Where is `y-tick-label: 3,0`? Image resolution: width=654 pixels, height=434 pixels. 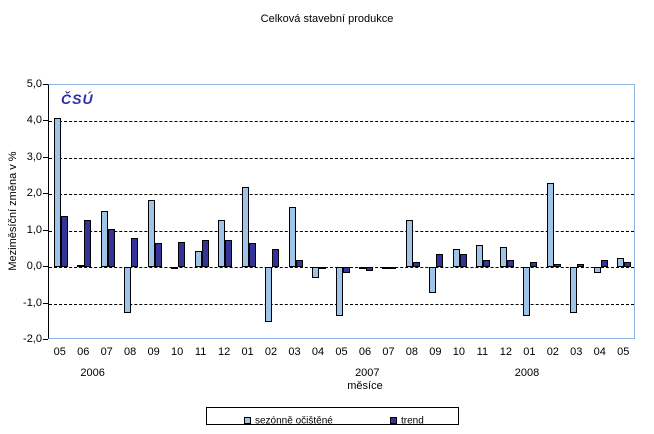 y-tick-label: 3,0 is located at coordinates (34, 156).